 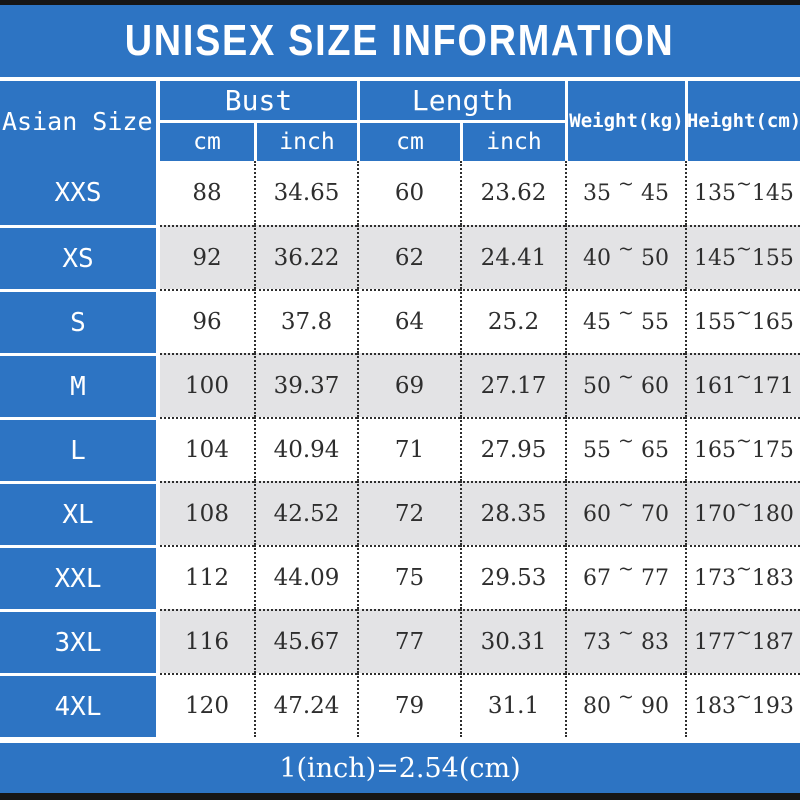 I want to click on table-row-4xl: 4XL 120 47.24 79 31.1 80 ~ 90 183 ~ 193, so click(x=400, y=705).